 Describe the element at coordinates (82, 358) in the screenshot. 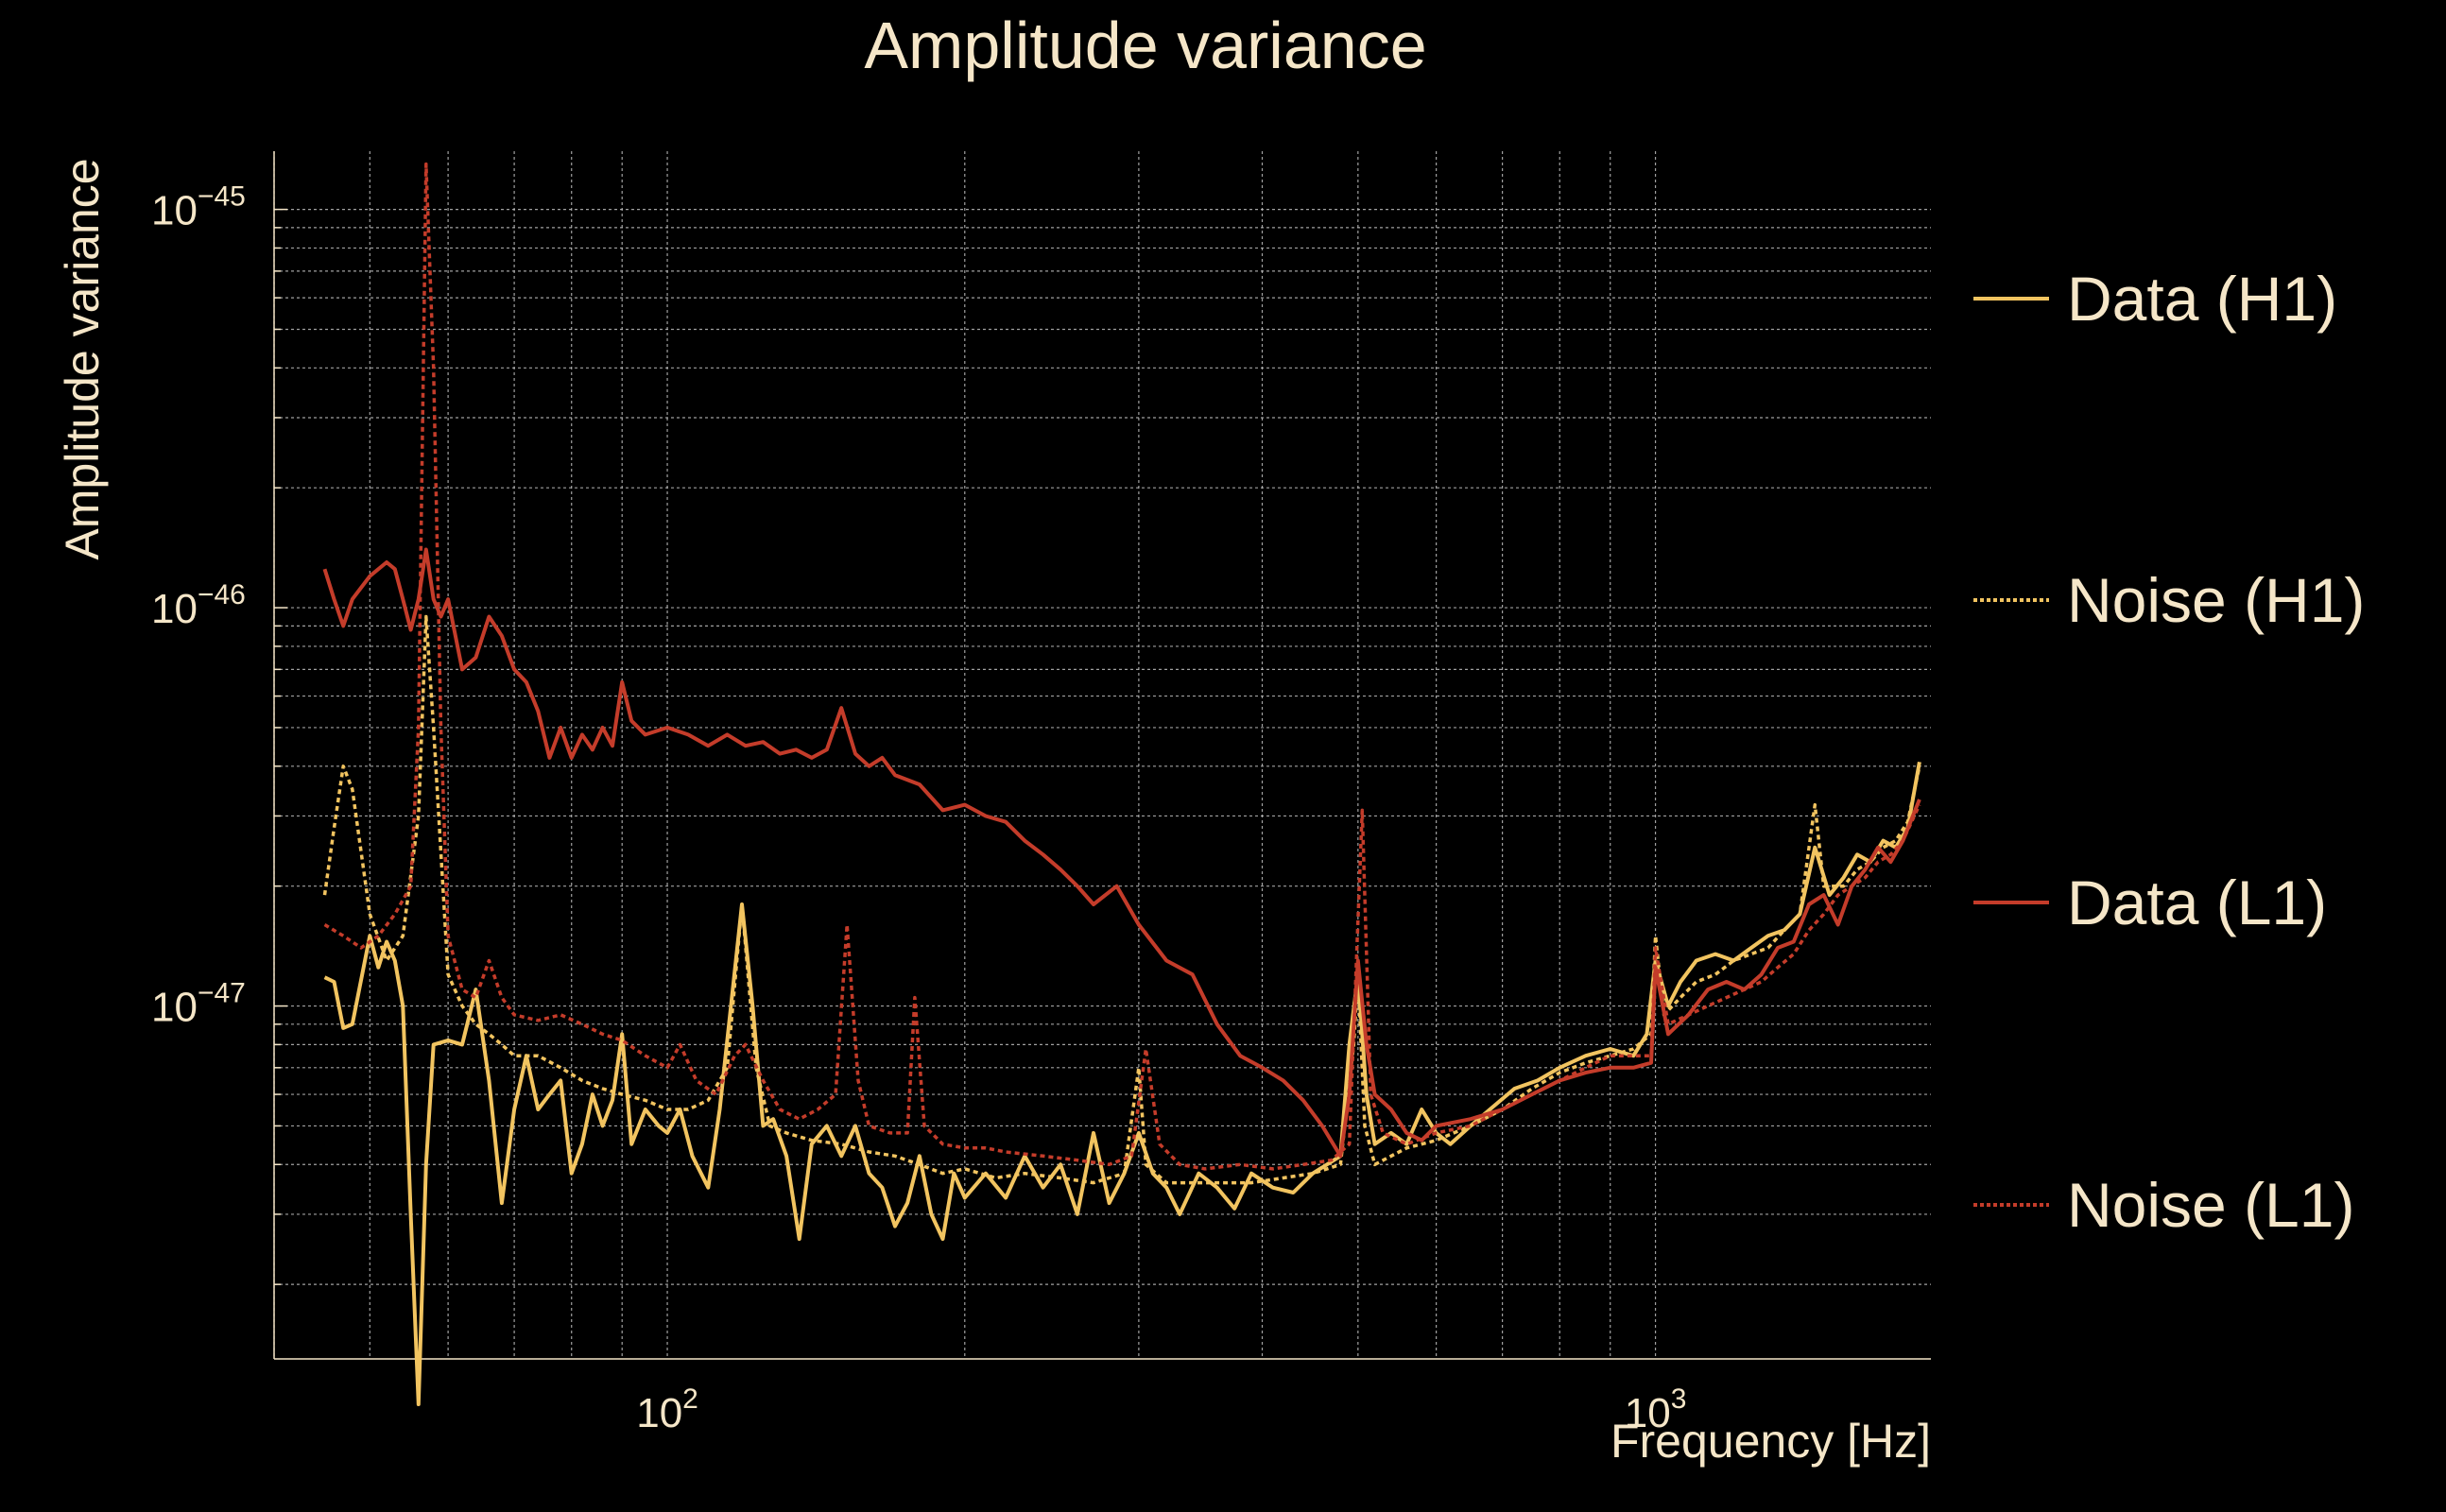

I see `y-axis-label: Amplitude variance` at that location.